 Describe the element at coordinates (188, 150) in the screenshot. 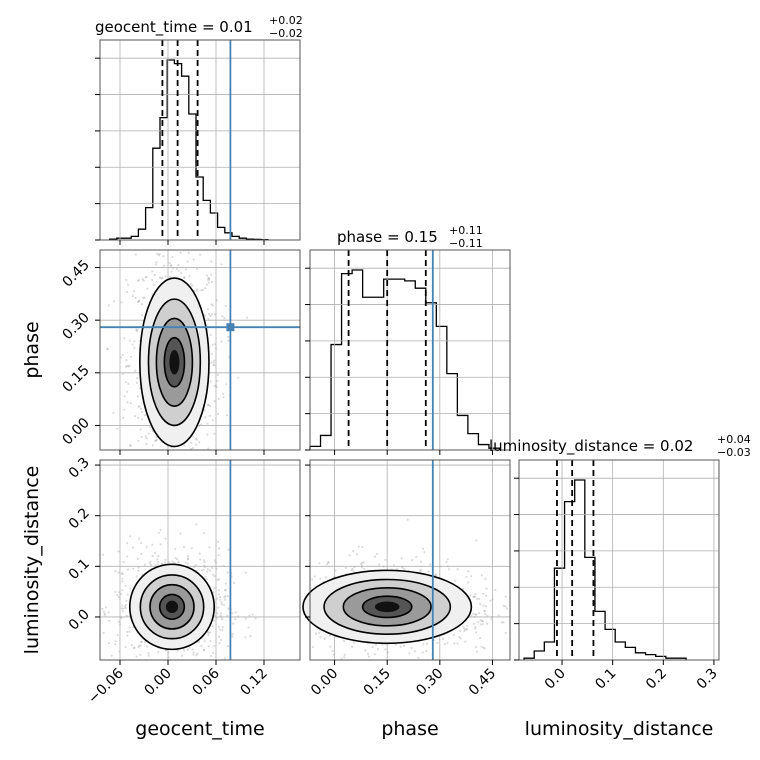

I see `histogram-geocent_time` at that location.